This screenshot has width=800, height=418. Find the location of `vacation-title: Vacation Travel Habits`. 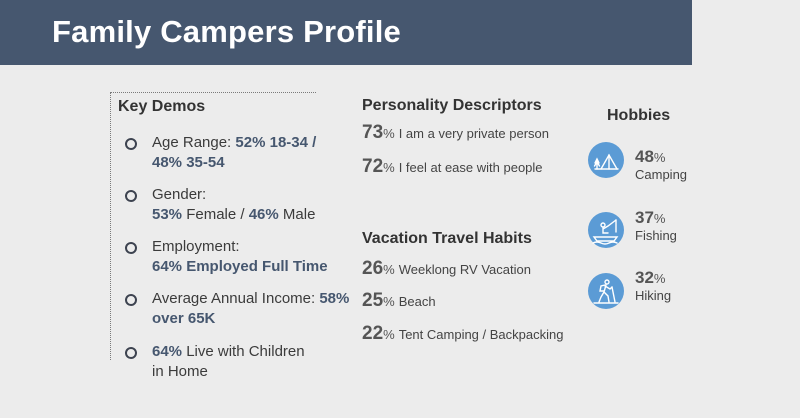

vacation-title: Vacation Travel Habits is located at coordinates (447, 238).